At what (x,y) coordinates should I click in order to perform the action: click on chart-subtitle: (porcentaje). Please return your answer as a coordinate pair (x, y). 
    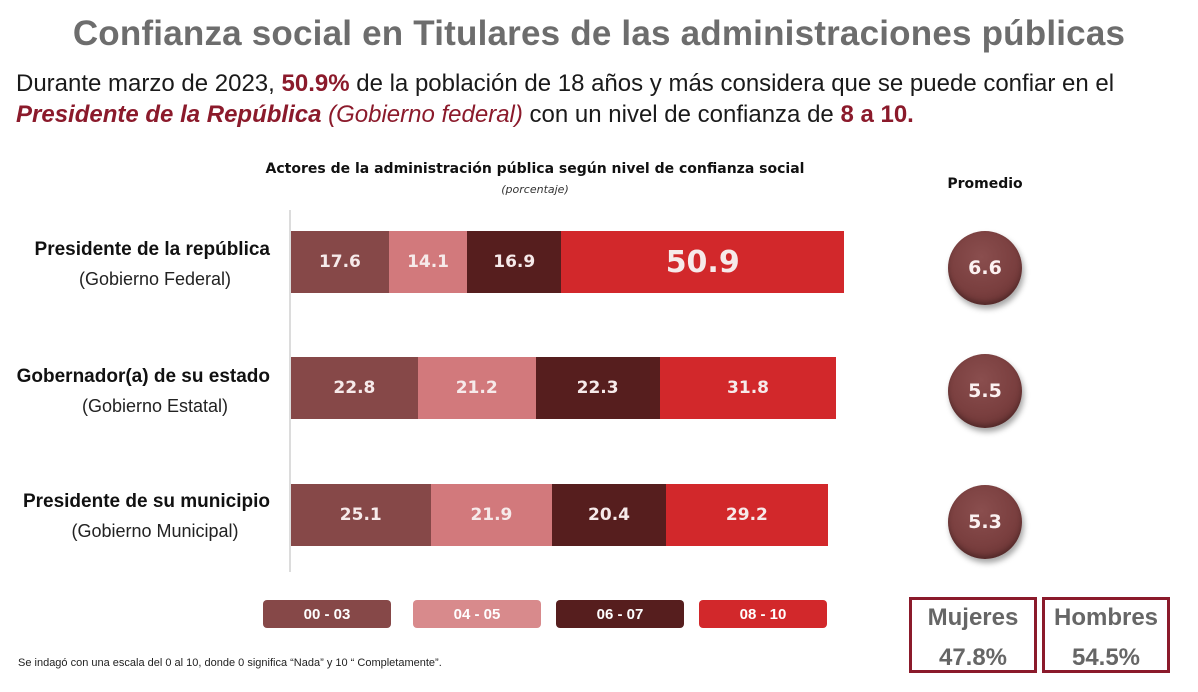
    Looking at the image, I should click on (535, 189).